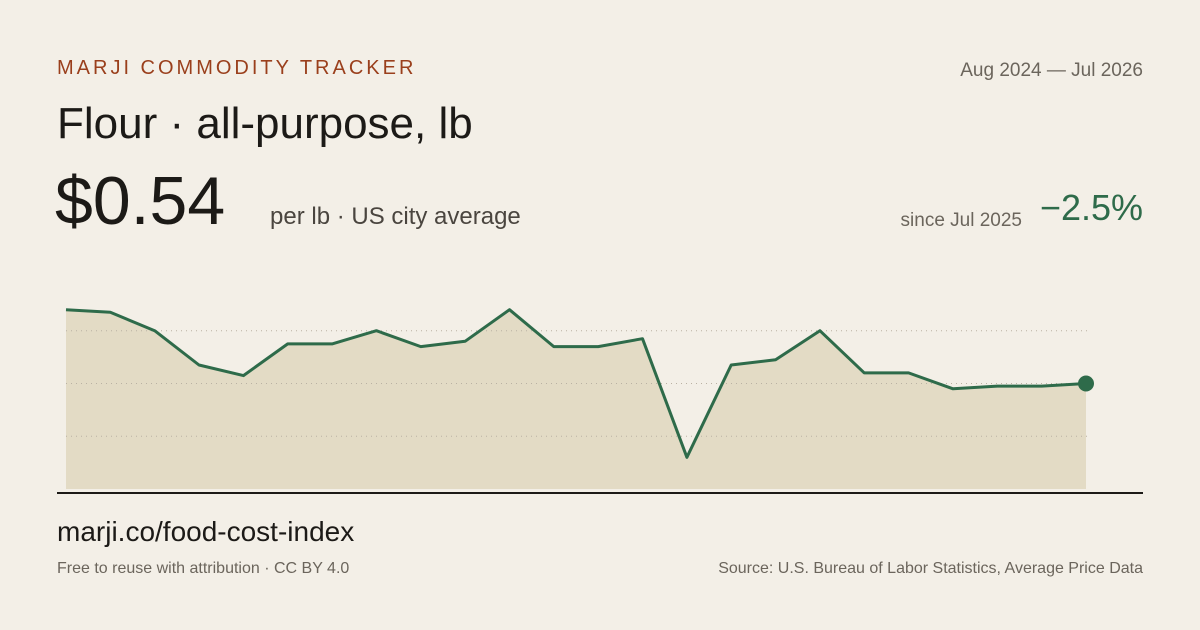  Describe the element at coordinates (265, 123) in the screenshot. I see `title: Flour · all-purpose, lb` at that location.